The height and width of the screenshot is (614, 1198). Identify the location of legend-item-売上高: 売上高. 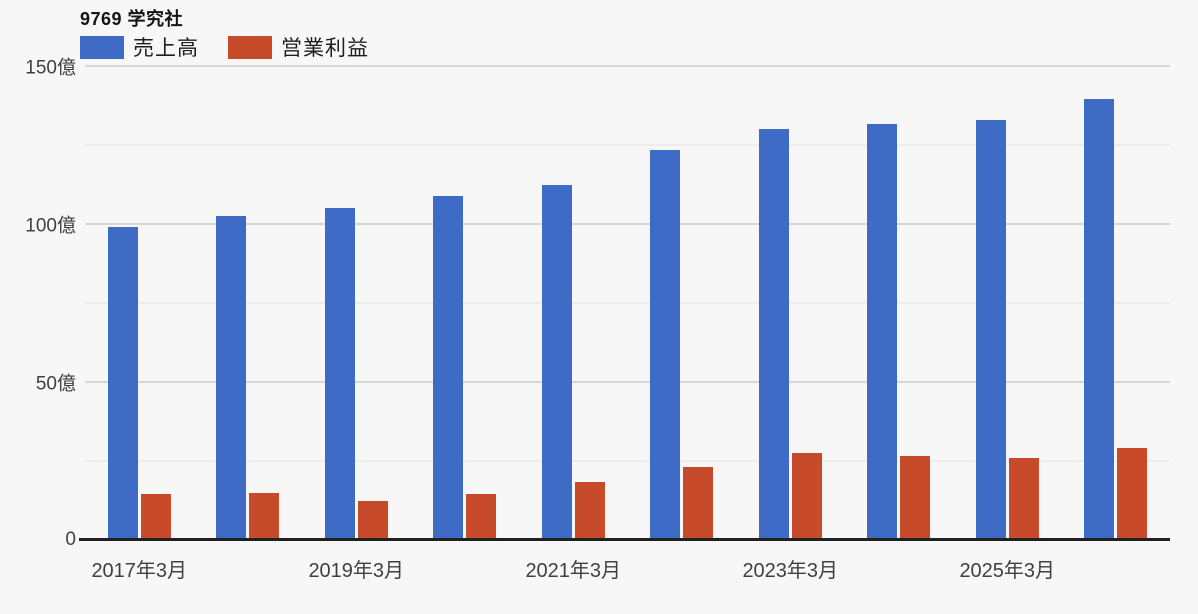
(139, 47).